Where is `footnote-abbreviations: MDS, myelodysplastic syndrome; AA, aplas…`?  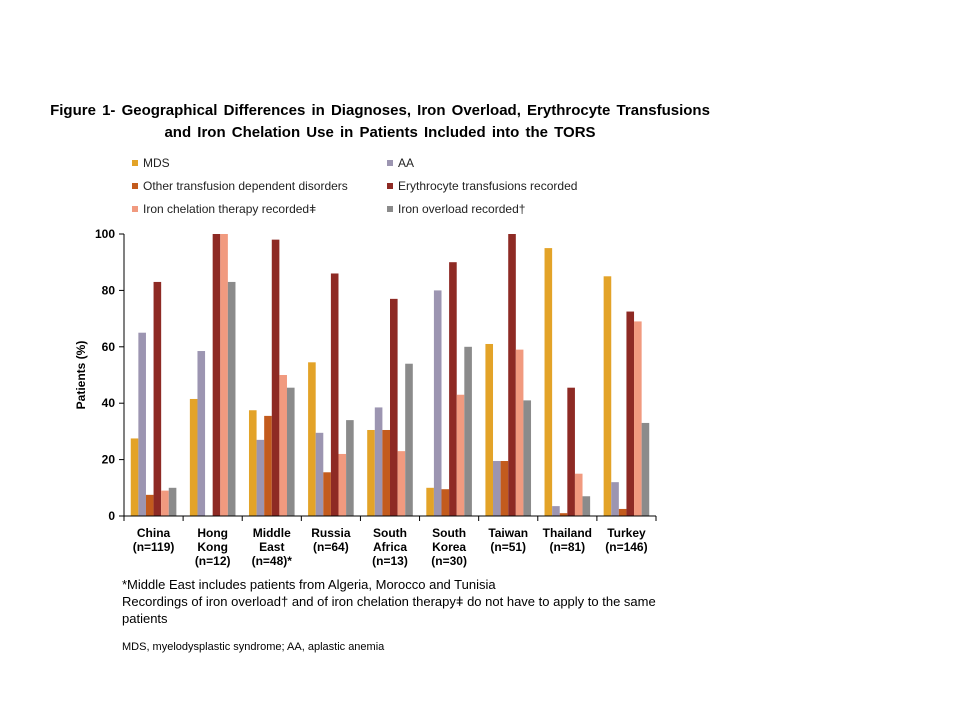 footnote-abbreviations: MDS, myelodysplastic syndrome; AA, aplas… is located at coordinates (253, 647).